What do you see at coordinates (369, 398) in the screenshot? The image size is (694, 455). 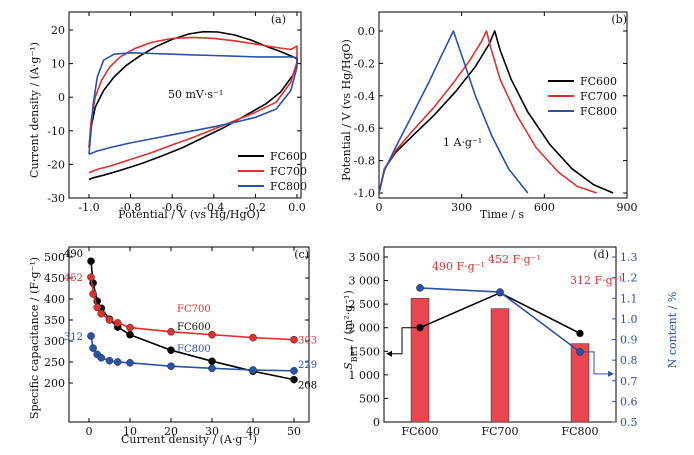 I see `panel-d-left-ytick-label: 500` at bounding box center [369, 398].